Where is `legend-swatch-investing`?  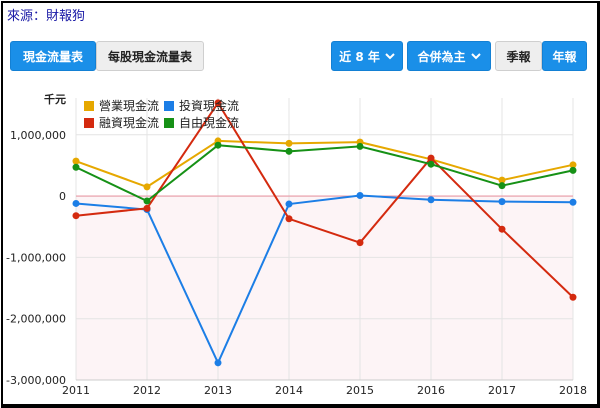
legend-swatch-investing is located at coordinates (169, 106).